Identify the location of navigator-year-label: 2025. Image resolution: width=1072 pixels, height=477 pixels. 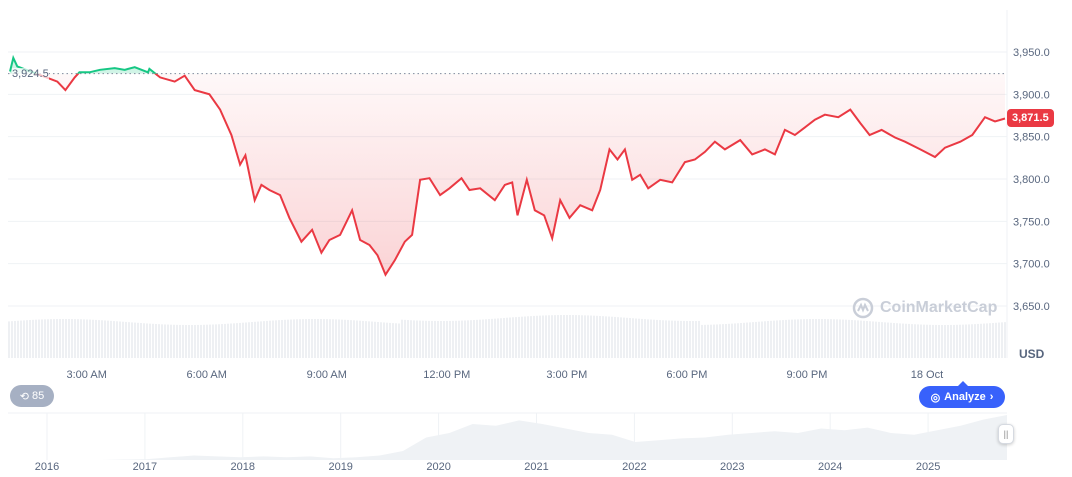
(928, 467).